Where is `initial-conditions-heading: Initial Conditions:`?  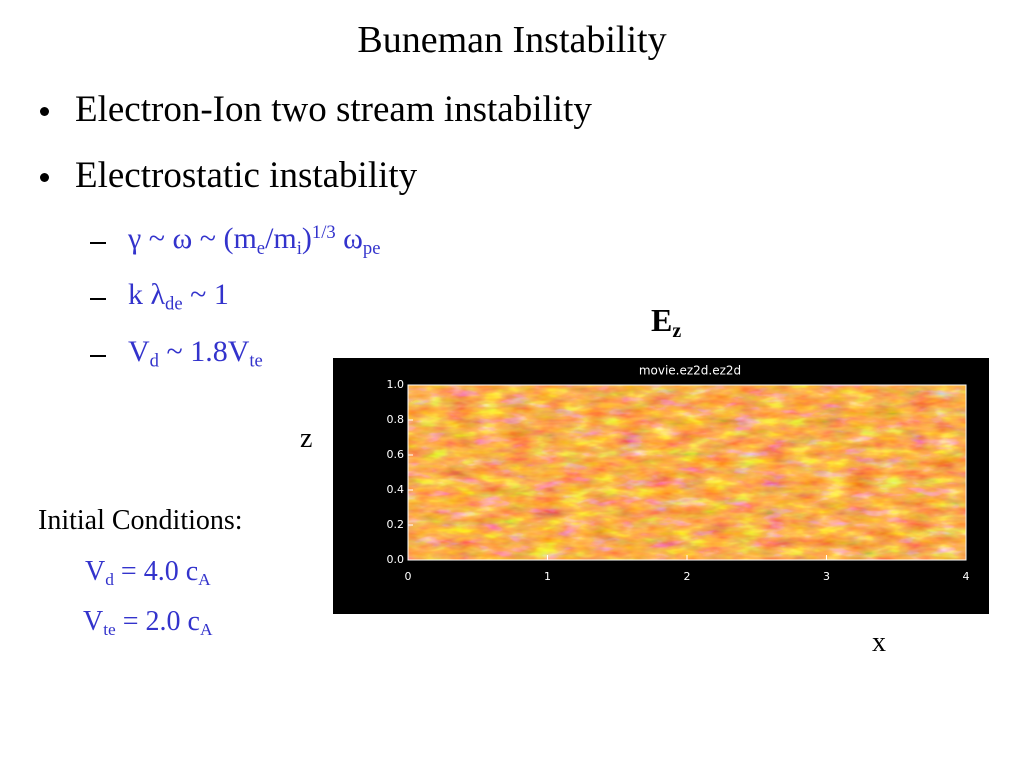 initial-conditions-heading: Initial Conditions: is located at coordinates (140, 520).